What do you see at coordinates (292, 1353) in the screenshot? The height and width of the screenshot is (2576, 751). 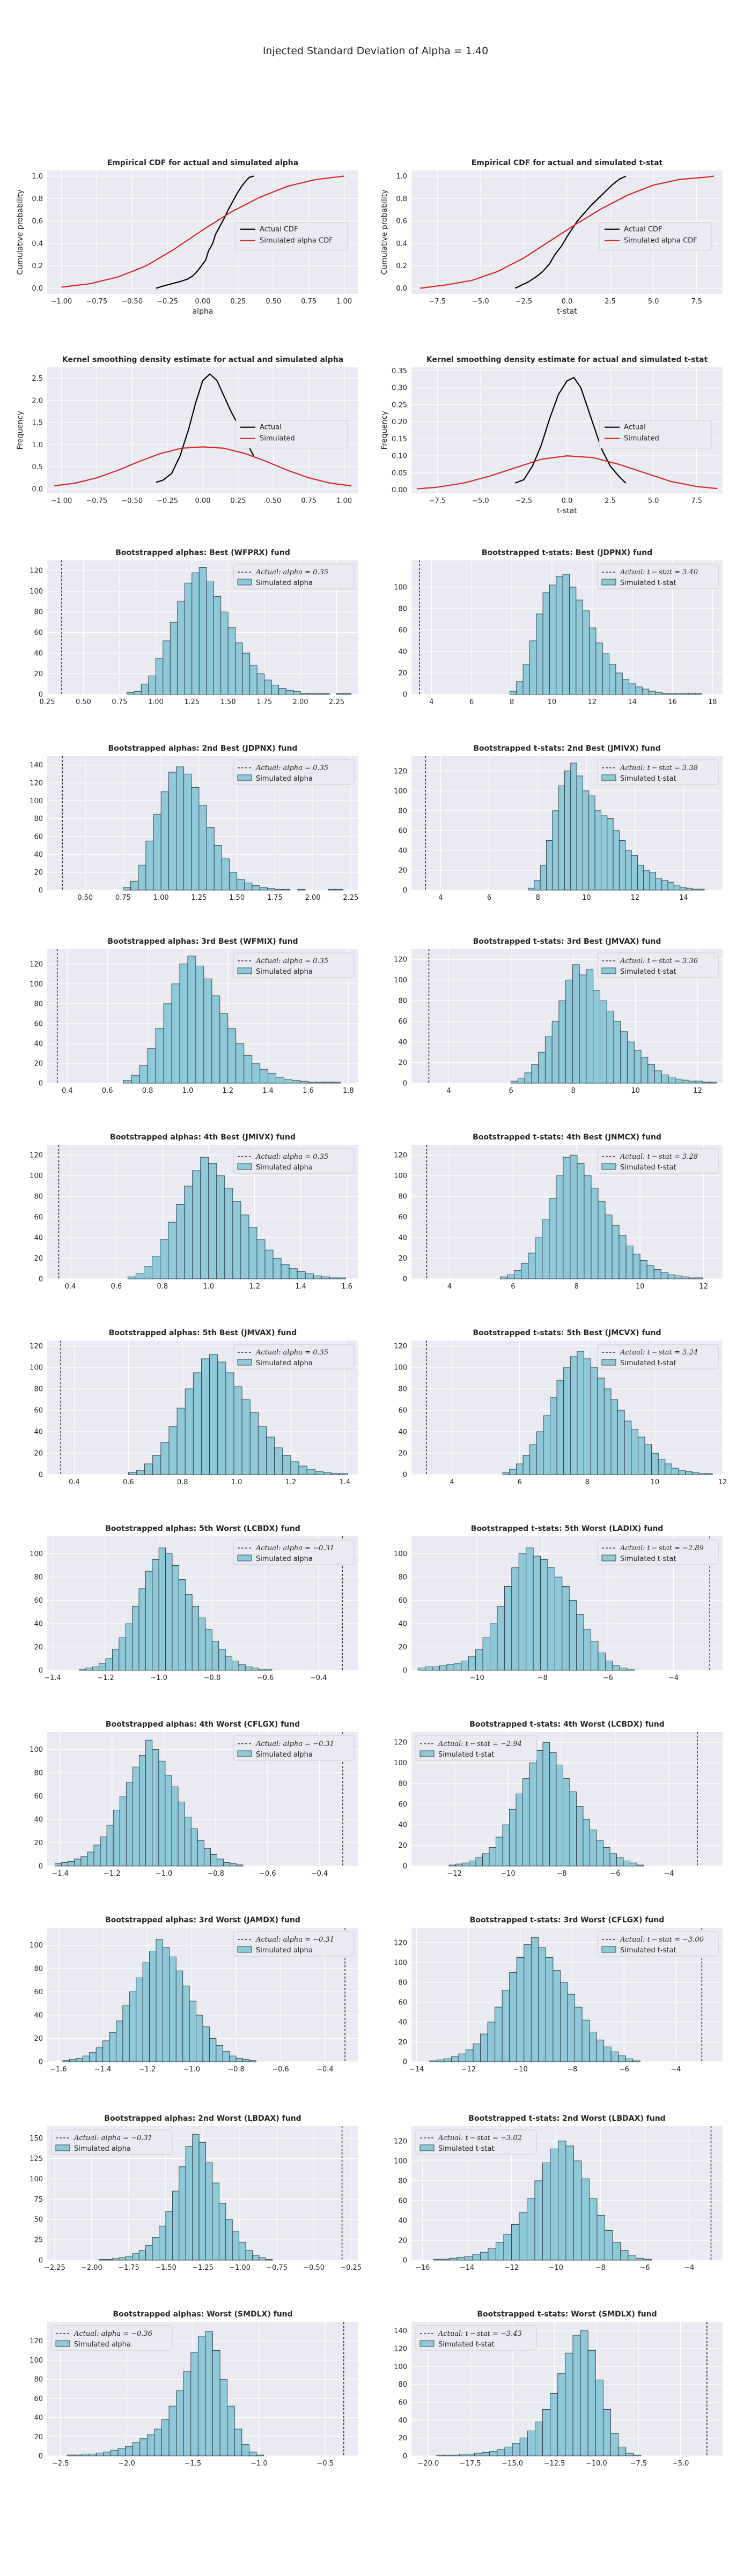 I see `legend-label: Actual: alpha = 0.35` at bounding box center [292, 1353].